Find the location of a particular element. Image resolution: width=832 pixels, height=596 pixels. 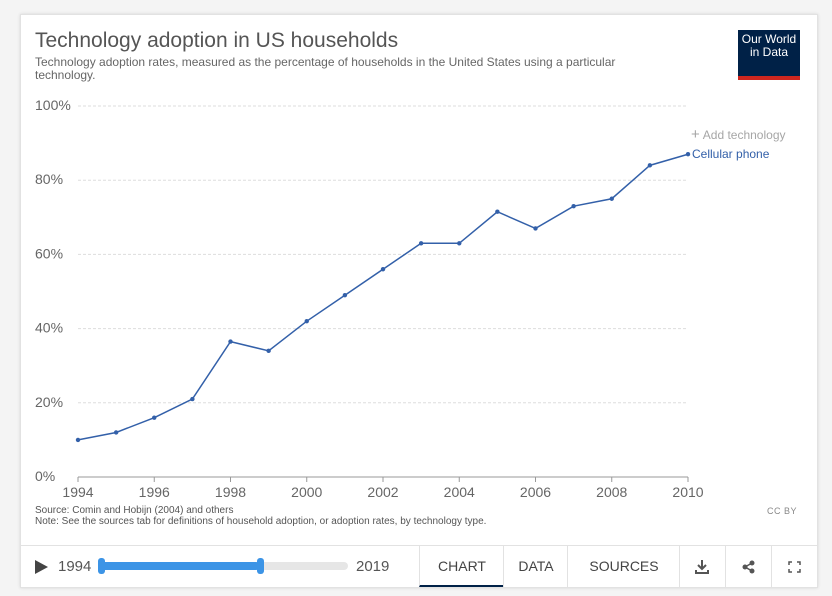

timeline-start-year: 1994 is located at coordinates (75, 566).